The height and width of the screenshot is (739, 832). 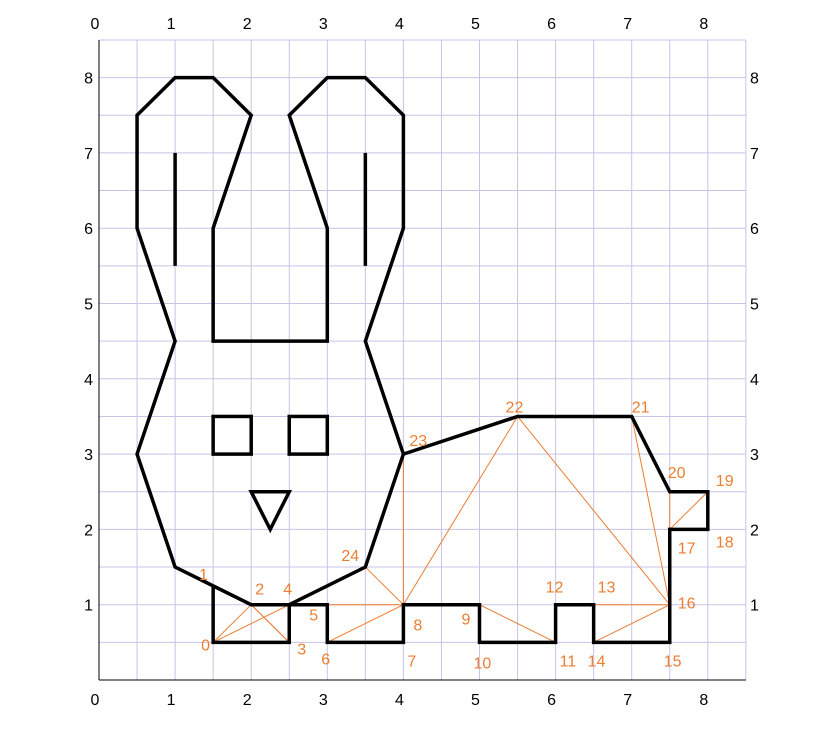 I want to click on top-x-tick-label: 8, so click(x=703, y=24).